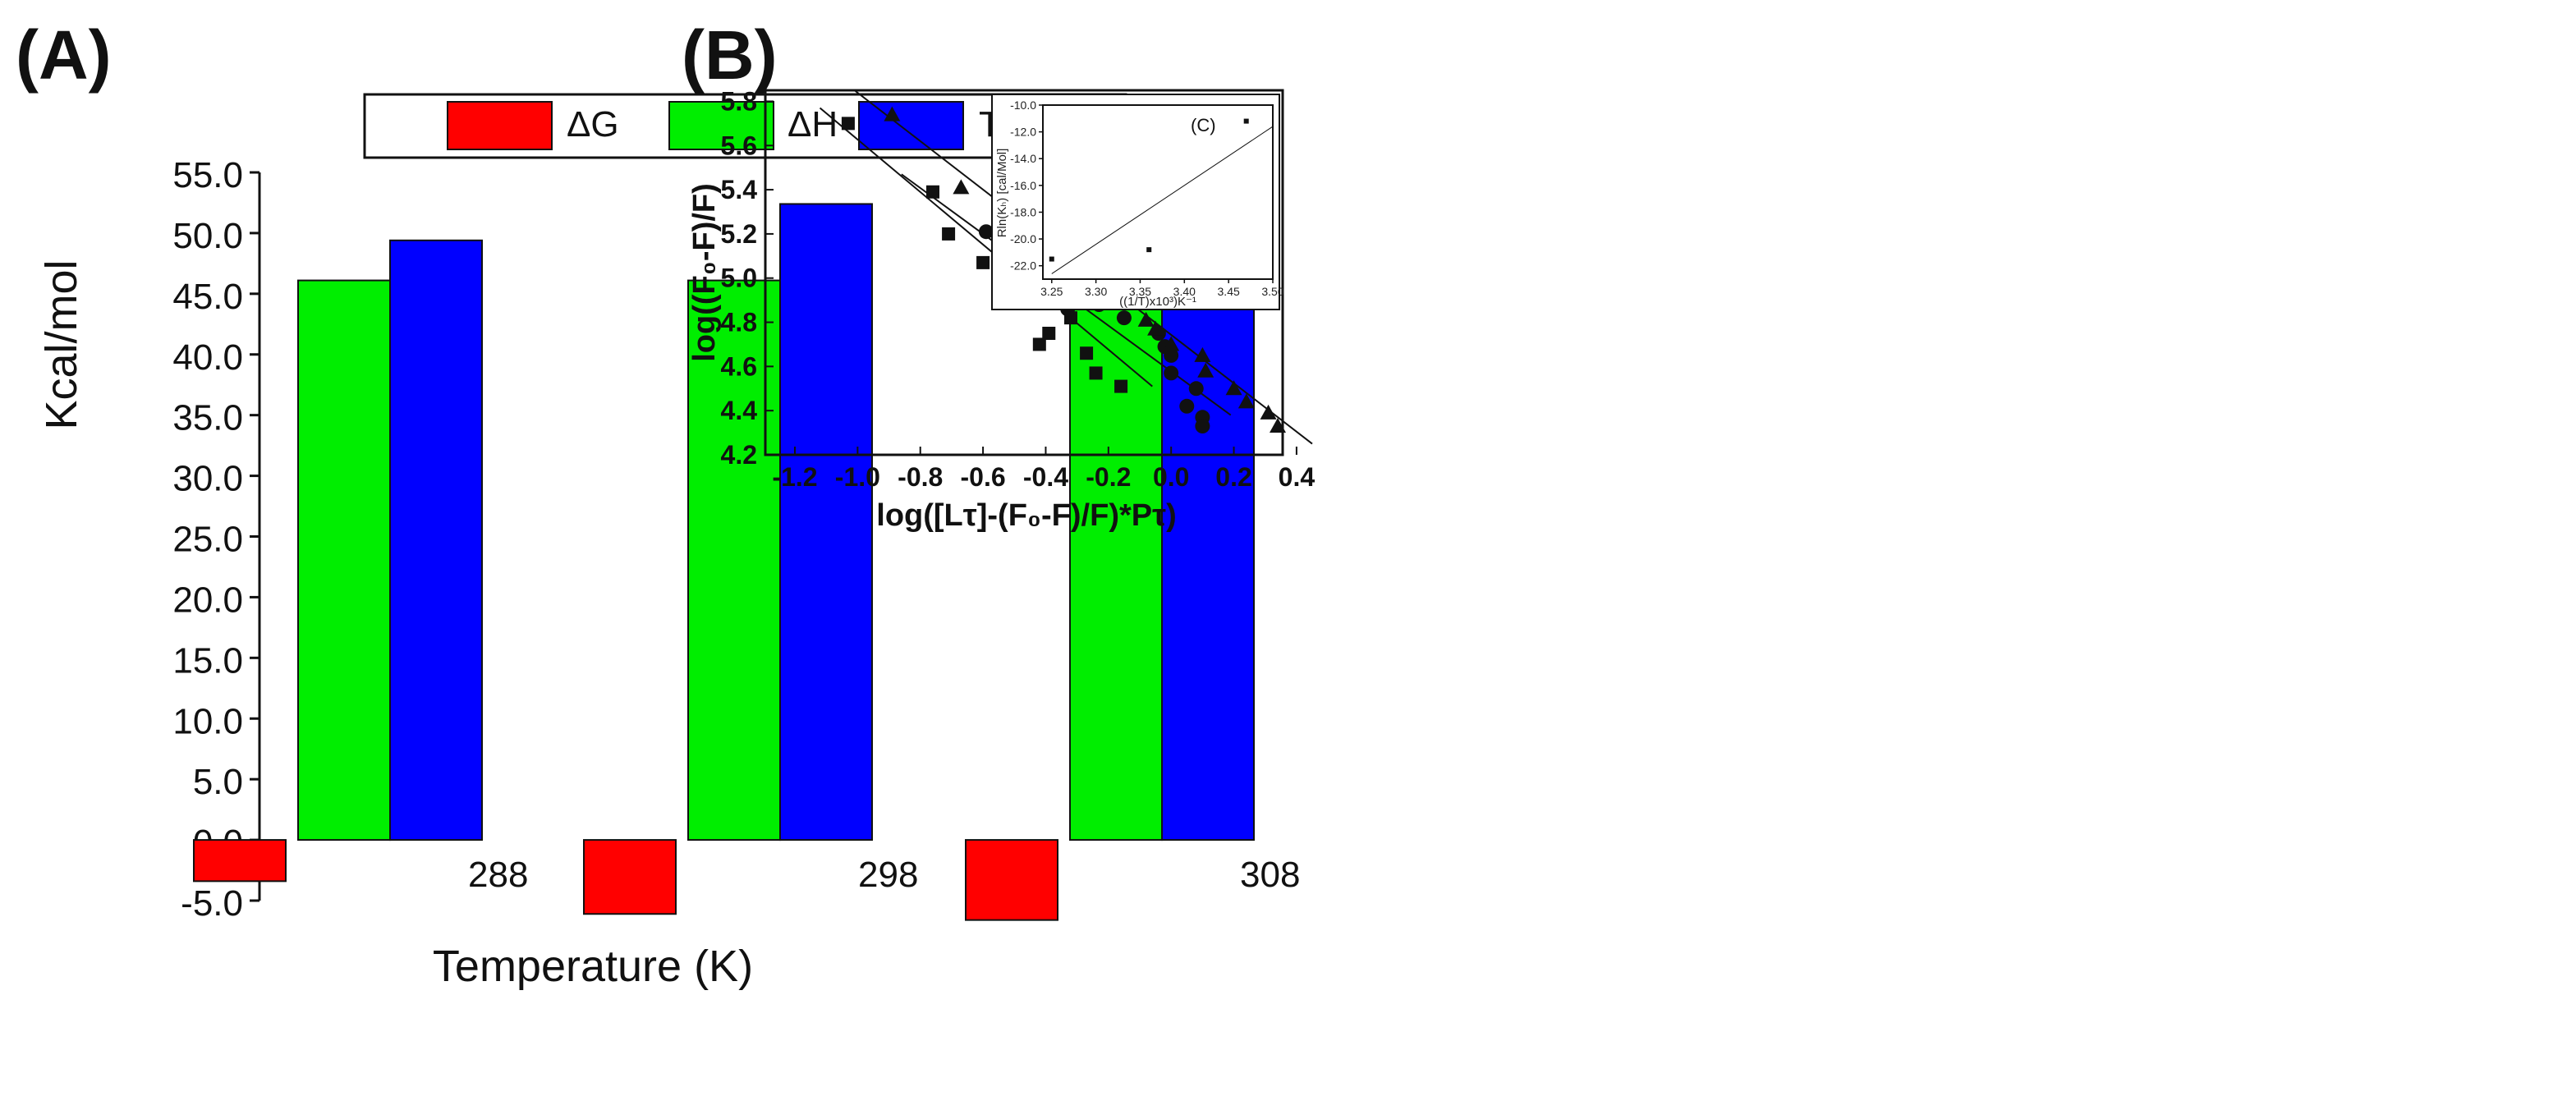  What do you see at coordinates (207, 236) in the screenshot?
I see `y-tick-label-a: 50.0` at bounding box center [207, 236].